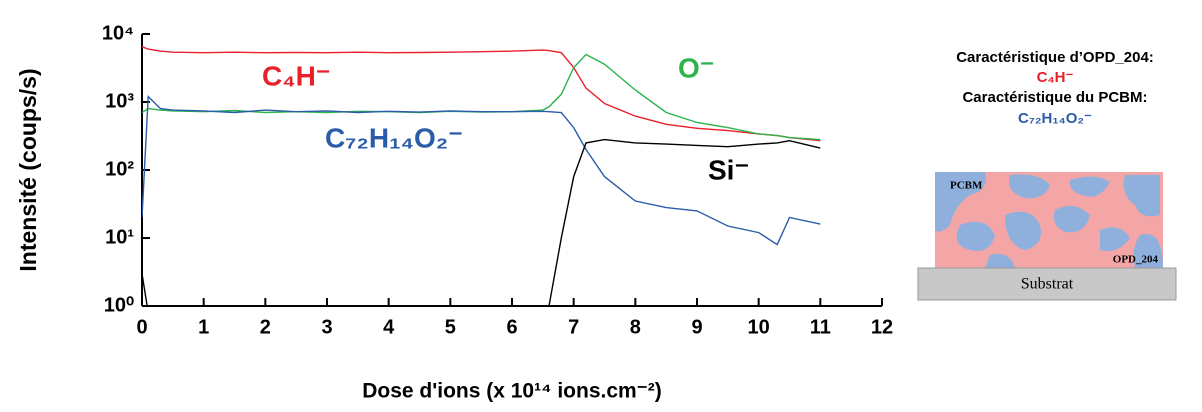 Image resolution: width=1202 pixels, height=412 pixels. I want to click on y-axis-title: Intensité (coups/s), so click(28, 169).